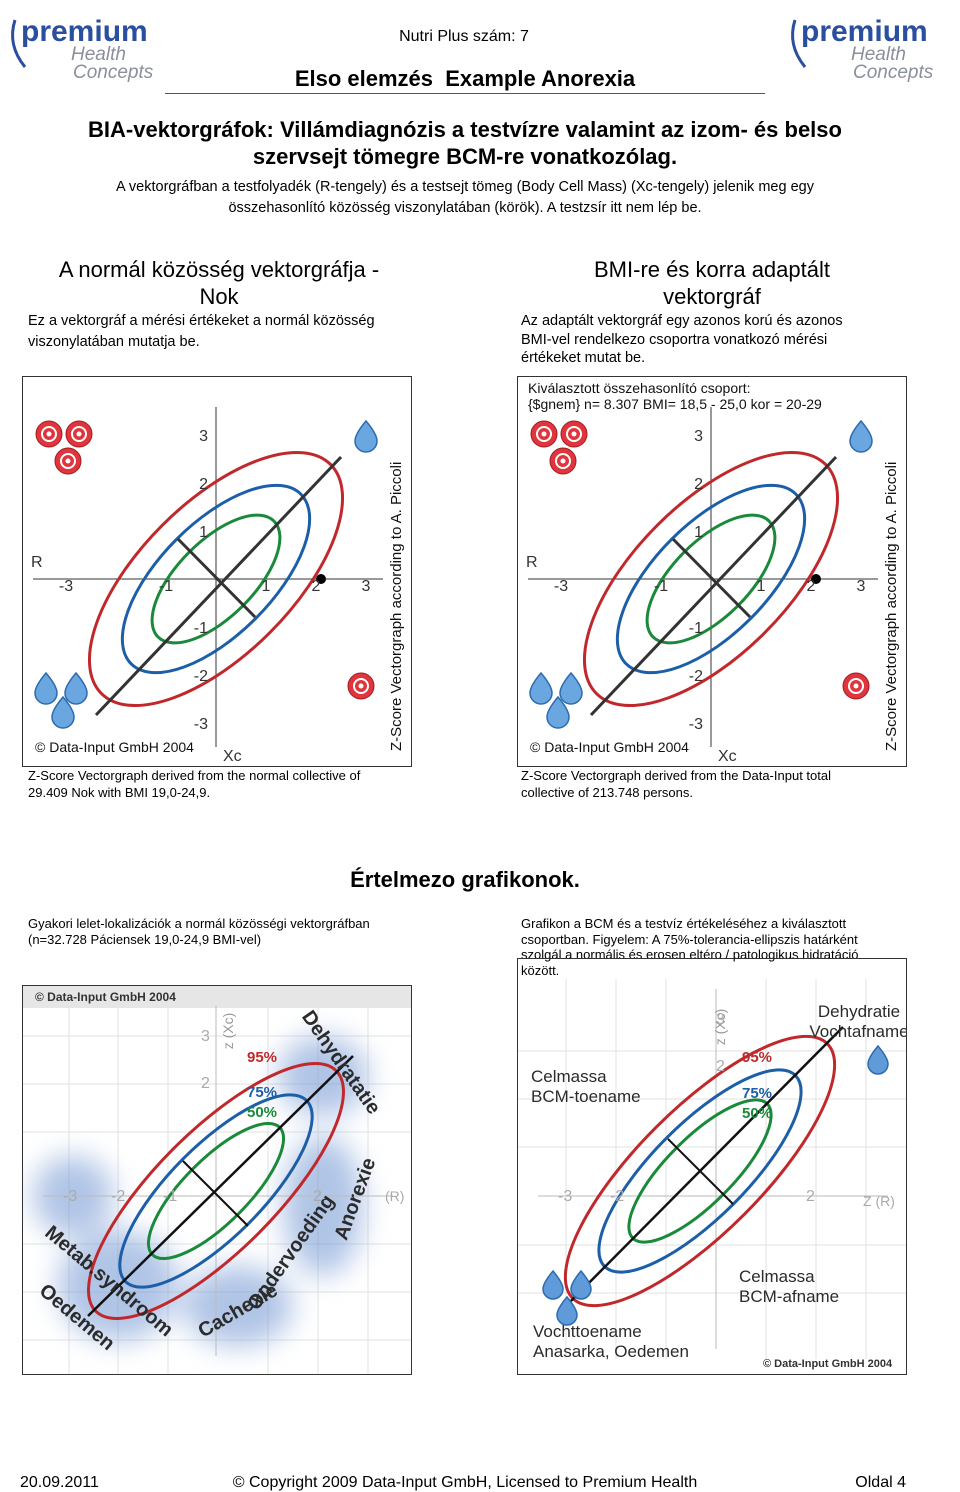 This screenshot has height=1492, width=960. Describe the element at coordinates (864, 31) in the screenshot. I see `logo-text: premium` at that location.